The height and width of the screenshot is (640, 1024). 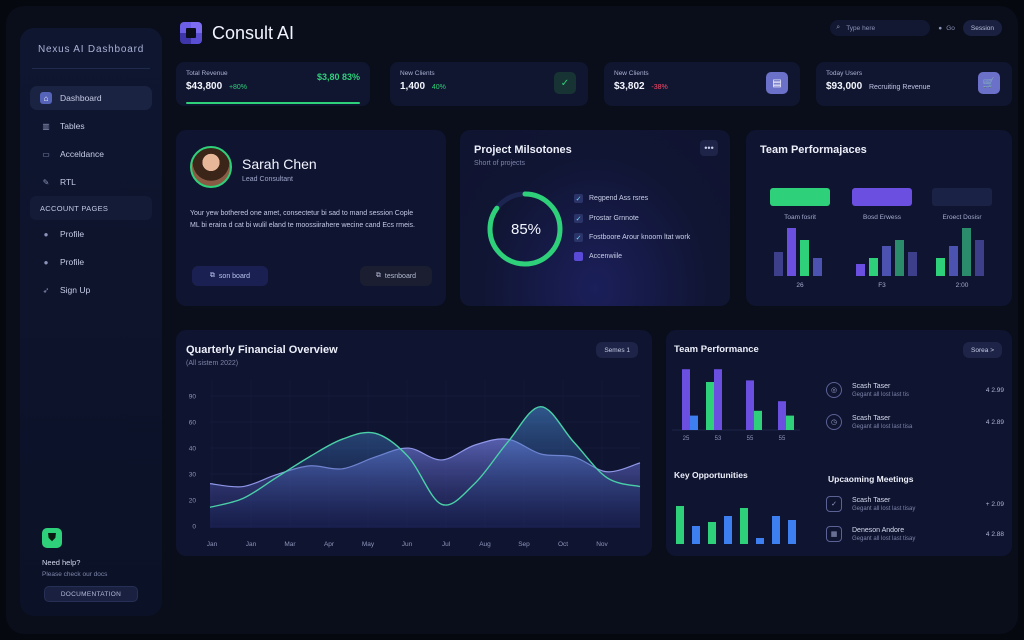 I want to click on sort-button: Sorea >, so click(x=982, y=350).